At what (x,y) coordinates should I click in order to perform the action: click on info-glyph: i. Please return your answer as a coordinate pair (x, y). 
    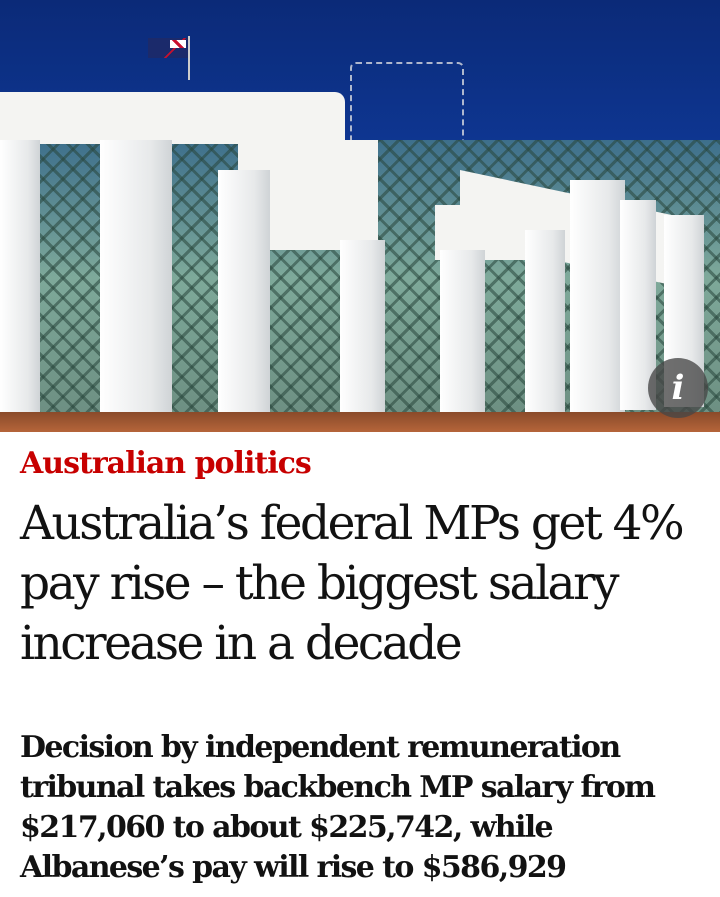
    Looking at the image, I should click on (678, 388).